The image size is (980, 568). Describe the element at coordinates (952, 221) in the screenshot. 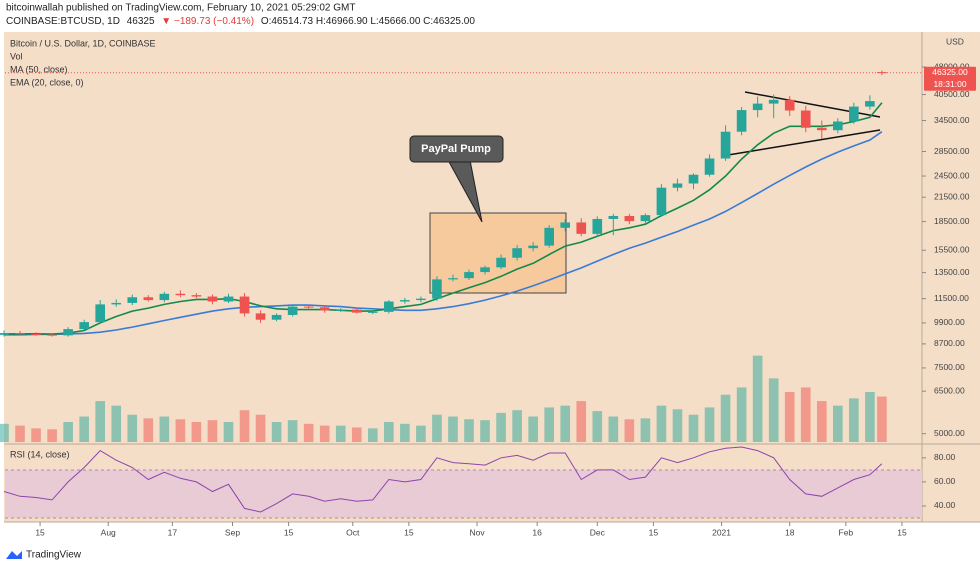

I see `y-tick-label: 18500.00` at that location.